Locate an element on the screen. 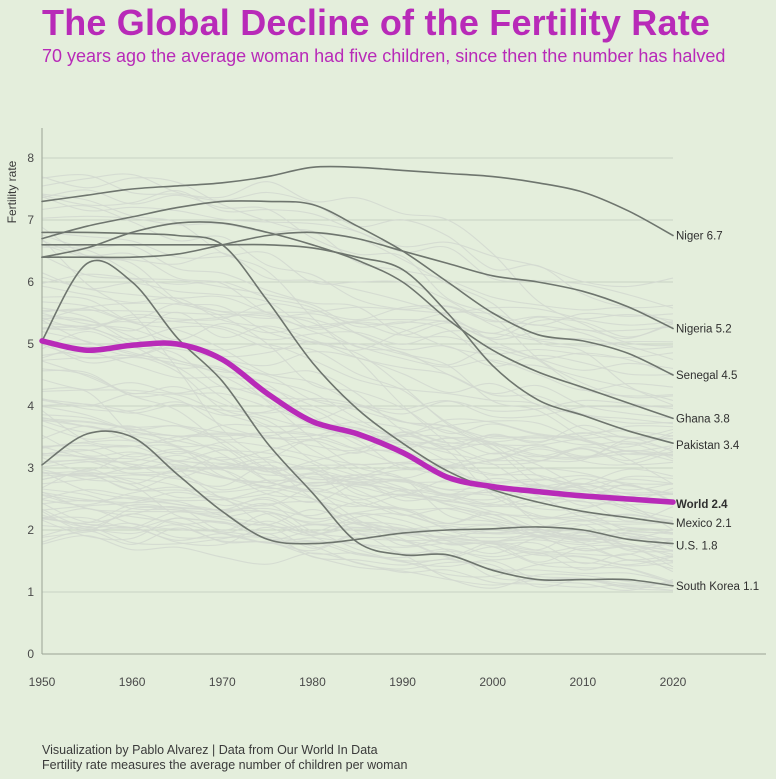 The width and height of the screenshot is (776, 779). x-tick-label: 1970 is located at coordinates (222, 682).